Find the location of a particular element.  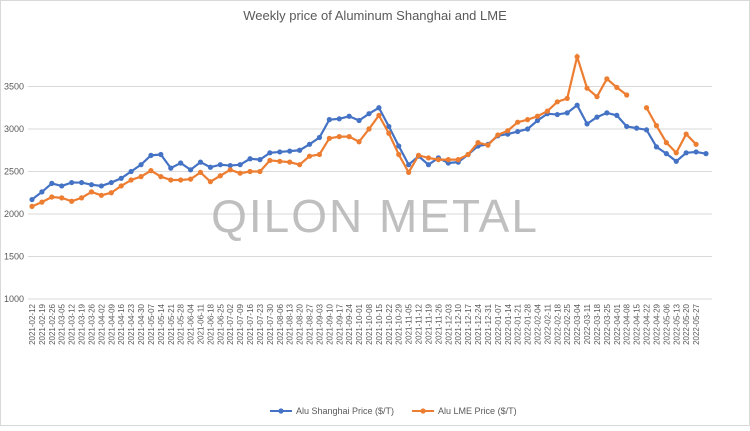

x-tick-label: 2021-09-24 is located at coordinates (349, 323).